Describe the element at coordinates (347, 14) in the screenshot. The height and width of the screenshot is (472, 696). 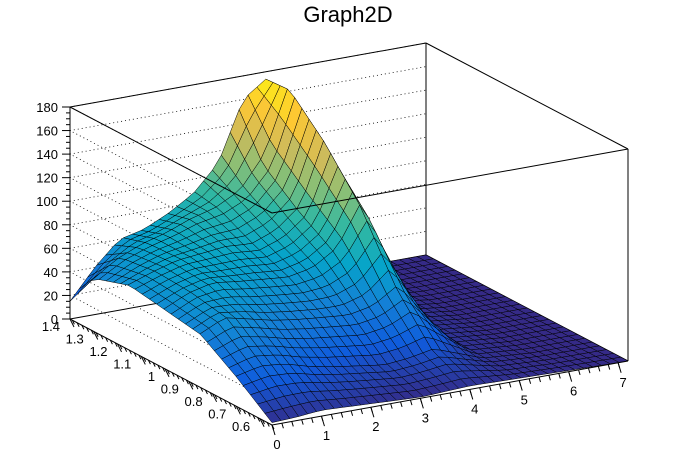
I see `chart-title: Graph2D` at that location.